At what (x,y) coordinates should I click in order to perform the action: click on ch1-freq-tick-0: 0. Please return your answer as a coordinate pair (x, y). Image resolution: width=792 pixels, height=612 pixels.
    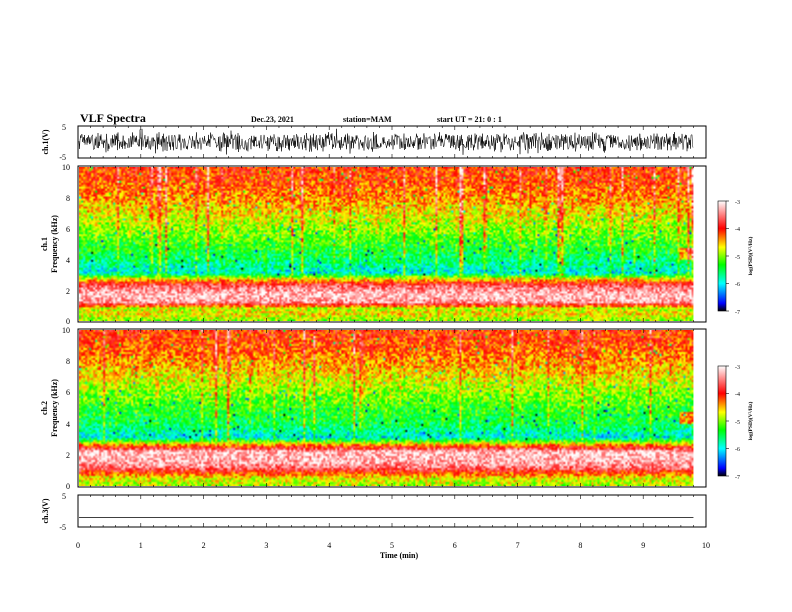
    Looking at the image, I should click on (68, 321).